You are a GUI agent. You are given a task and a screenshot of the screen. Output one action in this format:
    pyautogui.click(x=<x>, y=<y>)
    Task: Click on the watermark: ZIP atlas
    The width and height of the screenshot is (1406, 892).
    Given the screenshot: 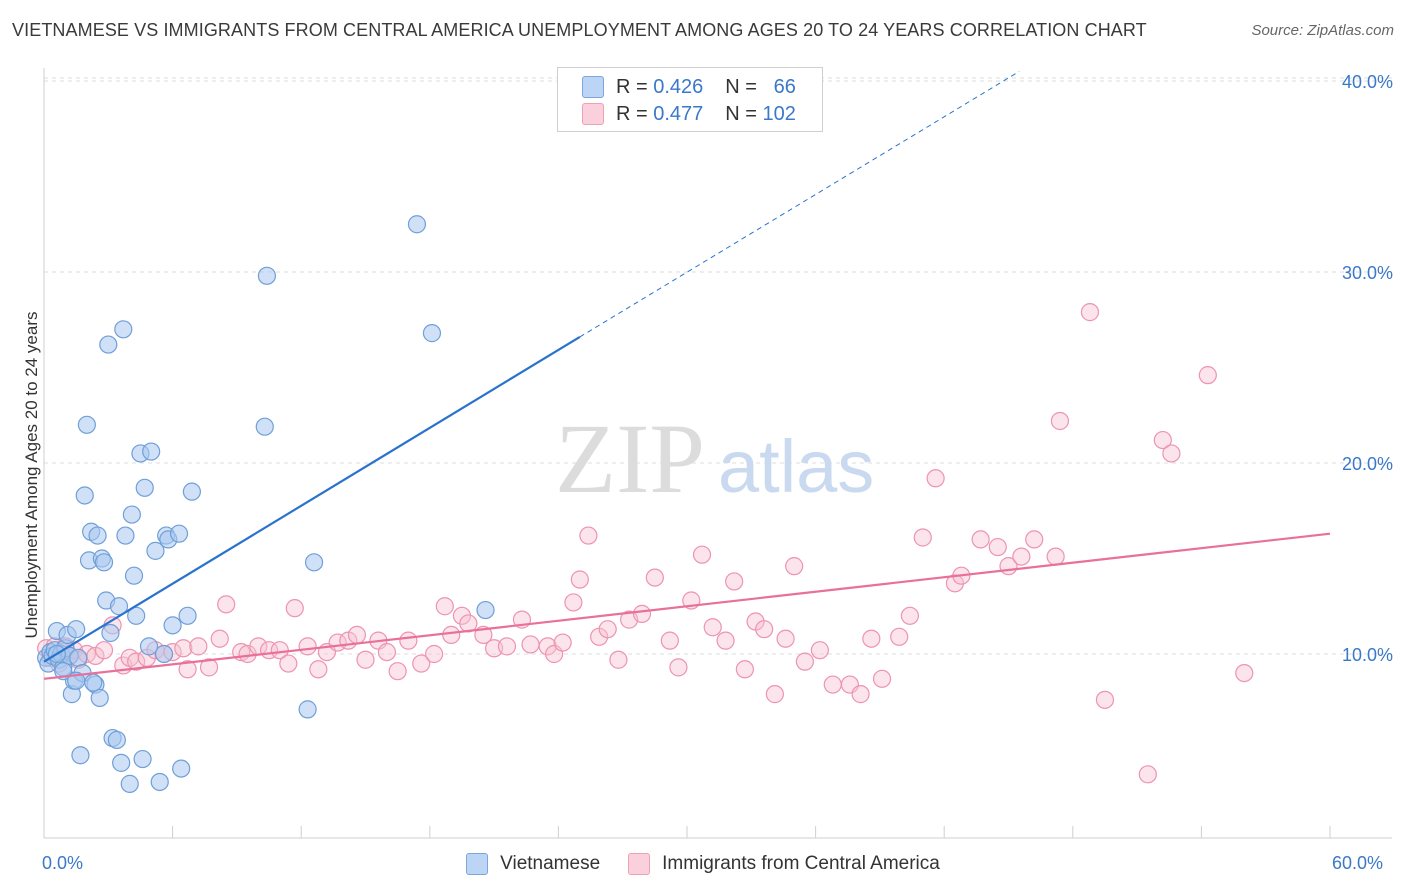 What is the action you would take?
    pyautogui.click(x=714, y=458)
    